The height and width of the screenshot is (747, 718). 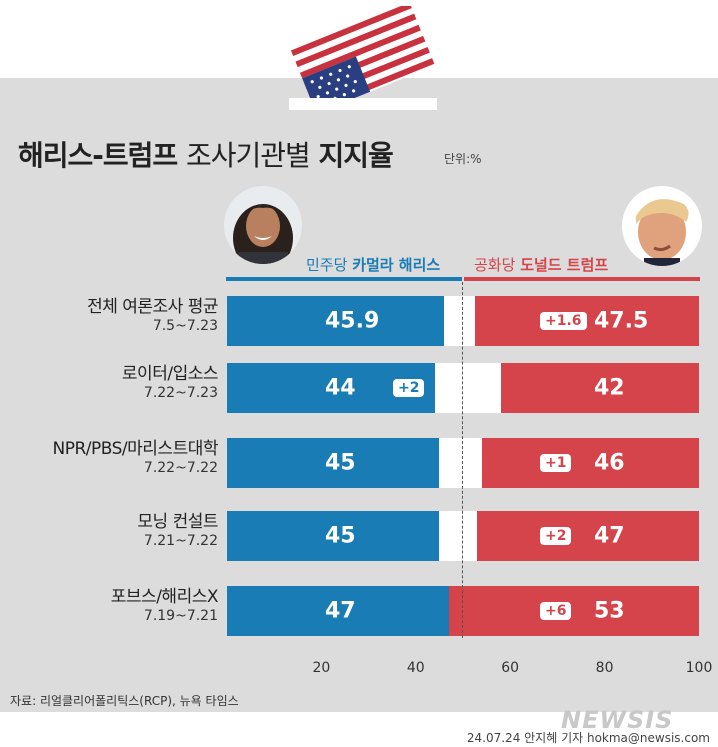 I want to click on harris-label: 민주당 카멀라 해리스, so click(x=373, y=264).